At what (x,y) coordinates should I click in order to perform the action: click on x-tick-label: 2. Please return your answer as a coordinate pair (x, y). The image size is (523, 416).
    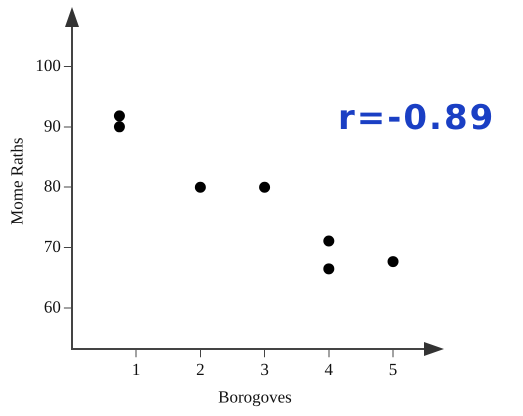
    Looking at the image, I should click on (200, 369).